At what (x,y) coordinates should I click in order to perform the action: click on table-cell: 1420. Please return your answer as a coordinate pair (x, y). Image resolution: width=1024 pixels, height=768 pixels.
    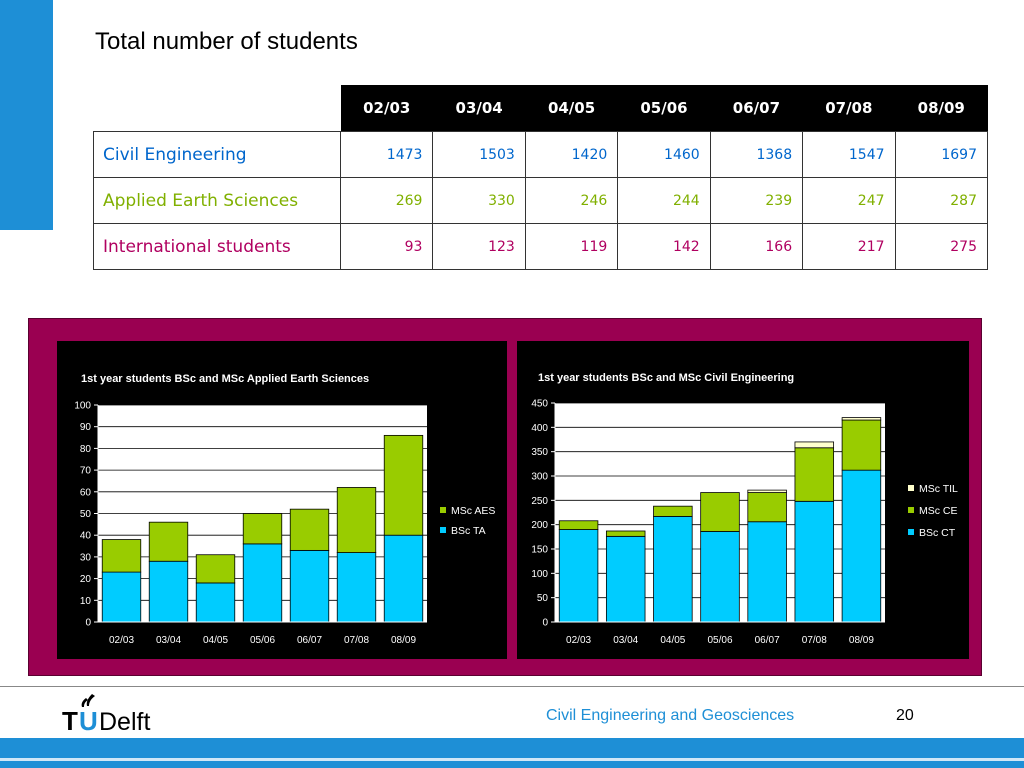
    Looking at the image, I should click on (571, 154).